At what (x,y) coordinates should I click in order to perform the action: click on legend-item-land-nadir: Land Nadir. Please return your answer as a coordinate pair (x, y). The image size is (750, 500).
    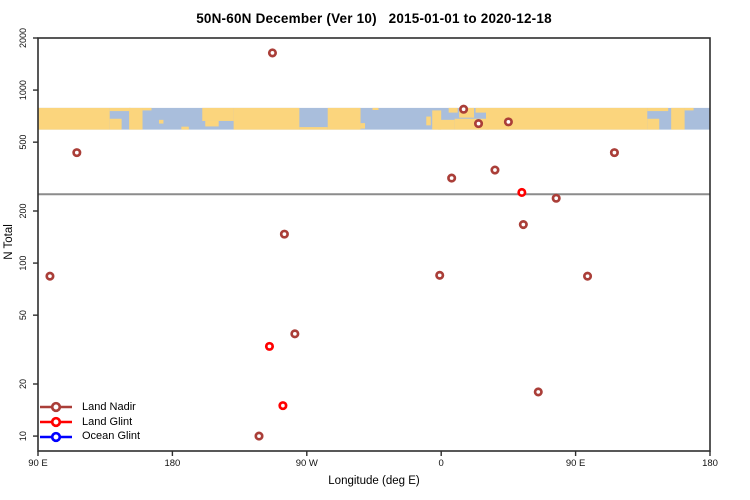
    Looking at the image, I should click on (89, 407).